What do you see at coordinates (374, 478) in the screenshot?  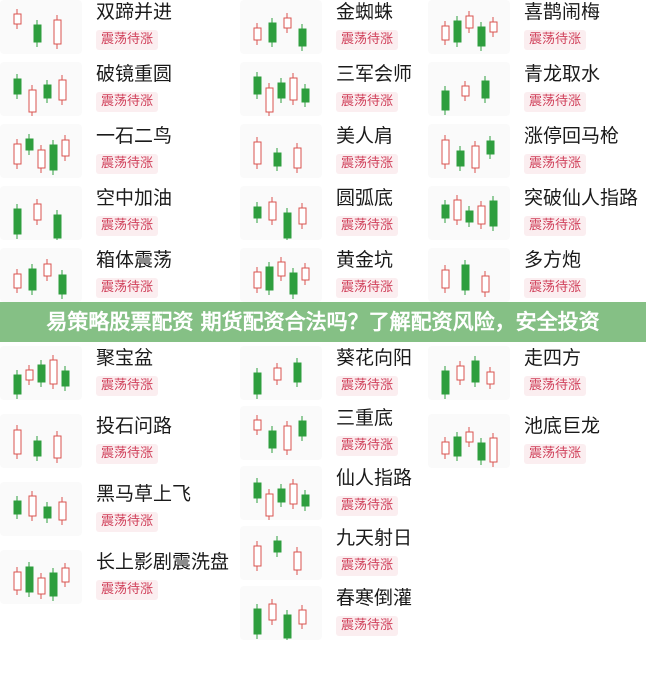 I see `pattern-name: 仙人指路` at bounding box center [374, 478].